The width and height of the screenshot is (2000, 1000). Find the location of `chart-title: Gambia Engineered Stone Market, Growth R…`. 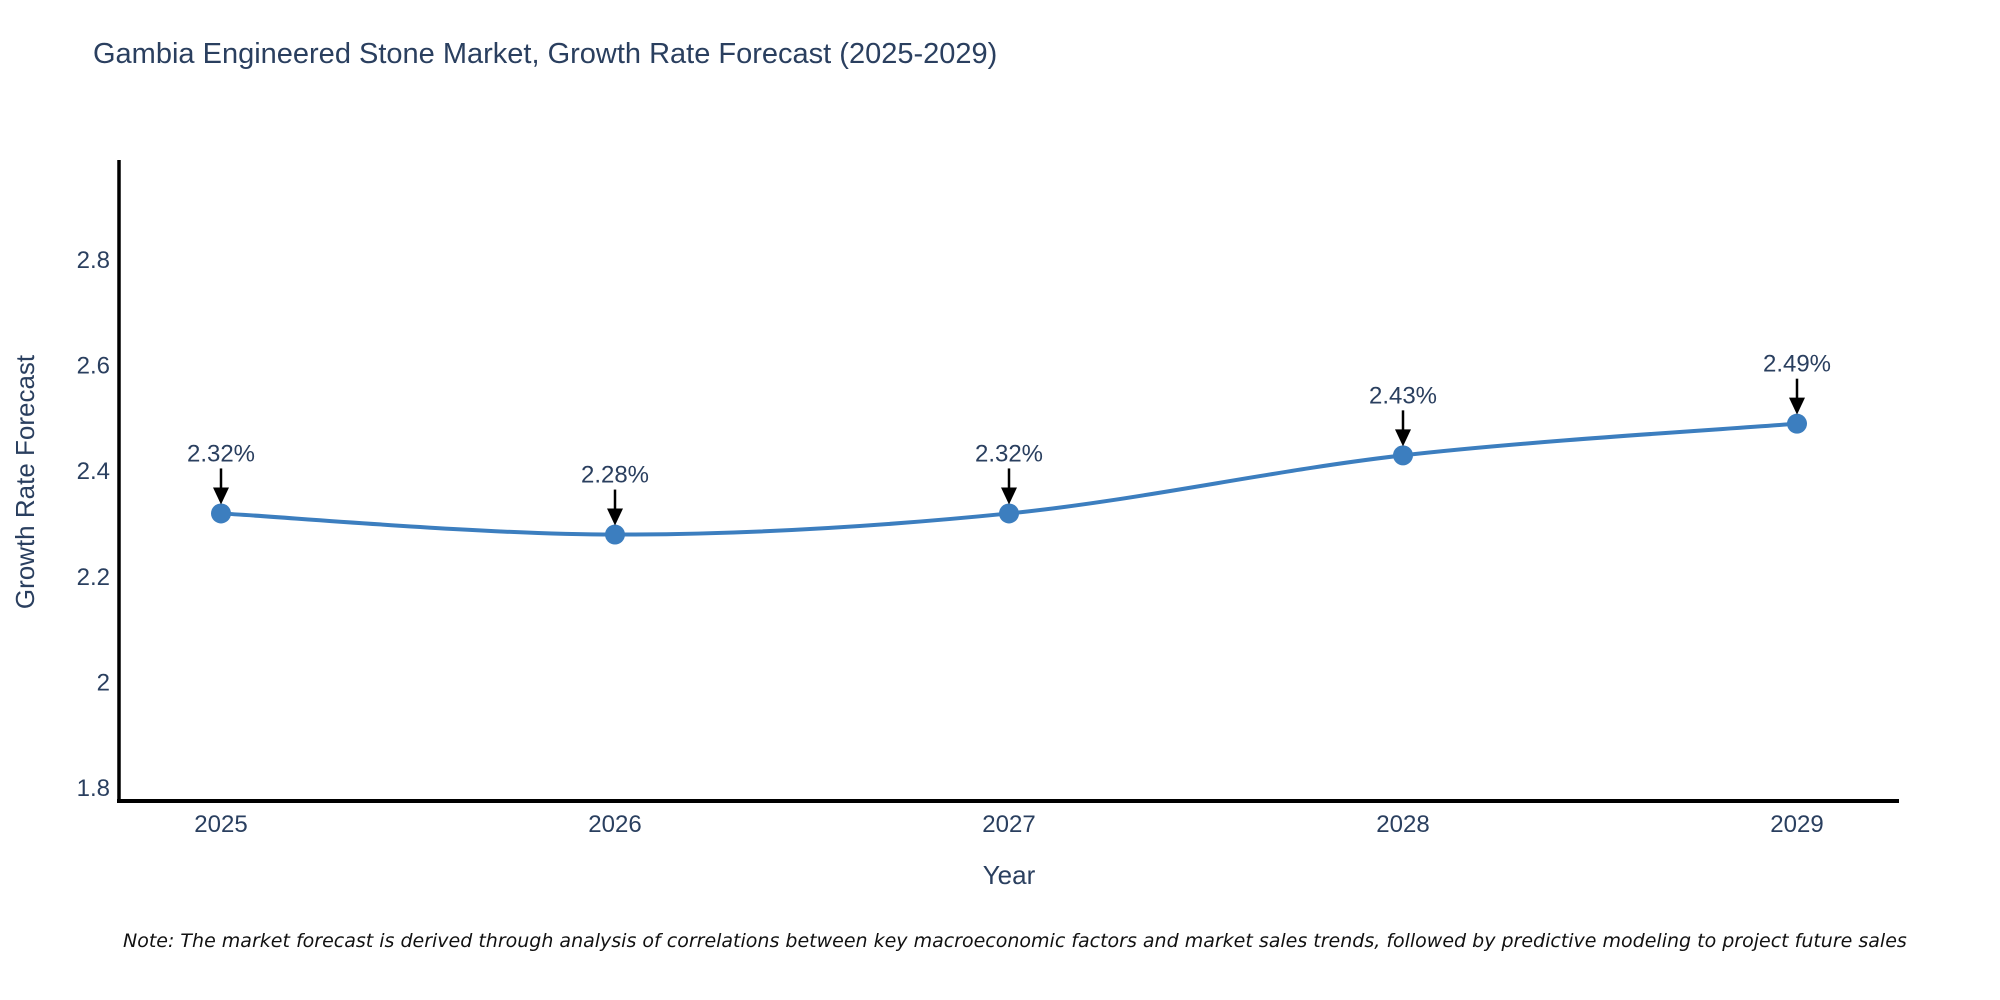

chart-title: Gambia Engineered Stone Market, Growth R… is located at coordinates (545, 54).